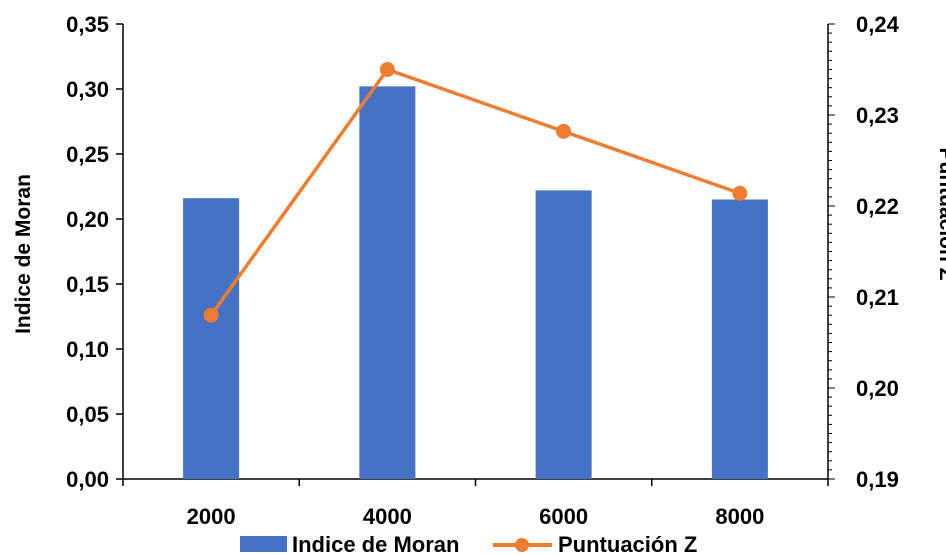 This screenshot has height=555, width=946. Describe the element at coordinates (475, 503) in the screenshot. I see `x-axis: 2000 4000 6000 8000` at that location.